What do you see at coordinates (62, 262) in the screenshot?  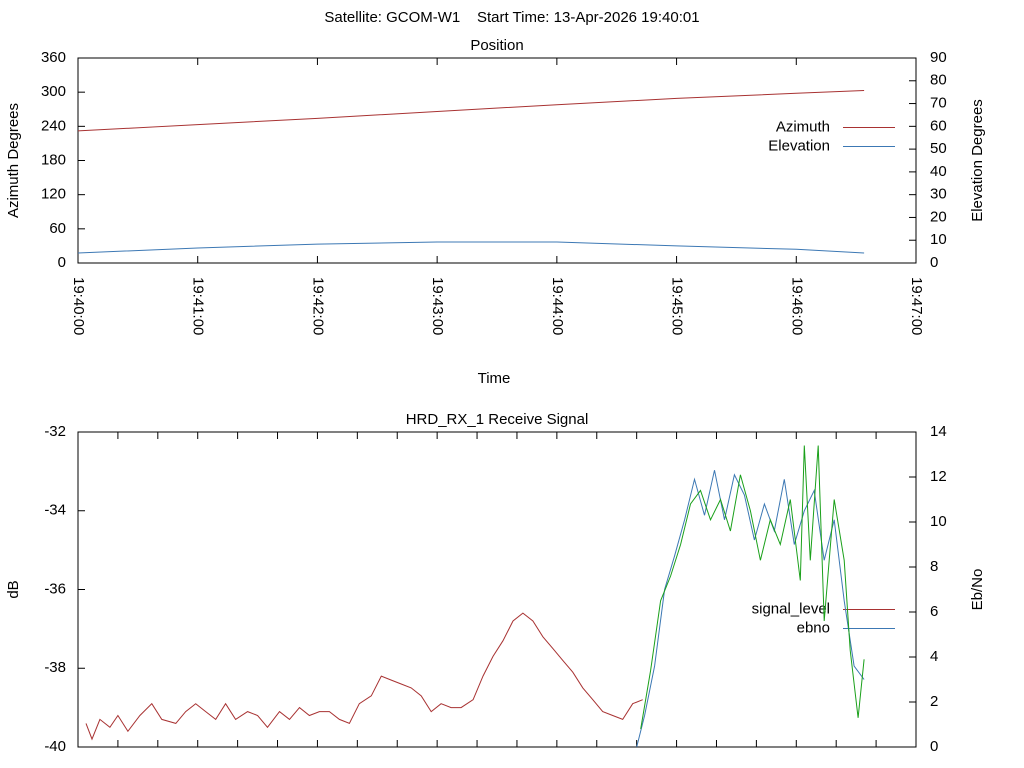 I see `y-tick-label: 0` at bounding box center [62, 262].